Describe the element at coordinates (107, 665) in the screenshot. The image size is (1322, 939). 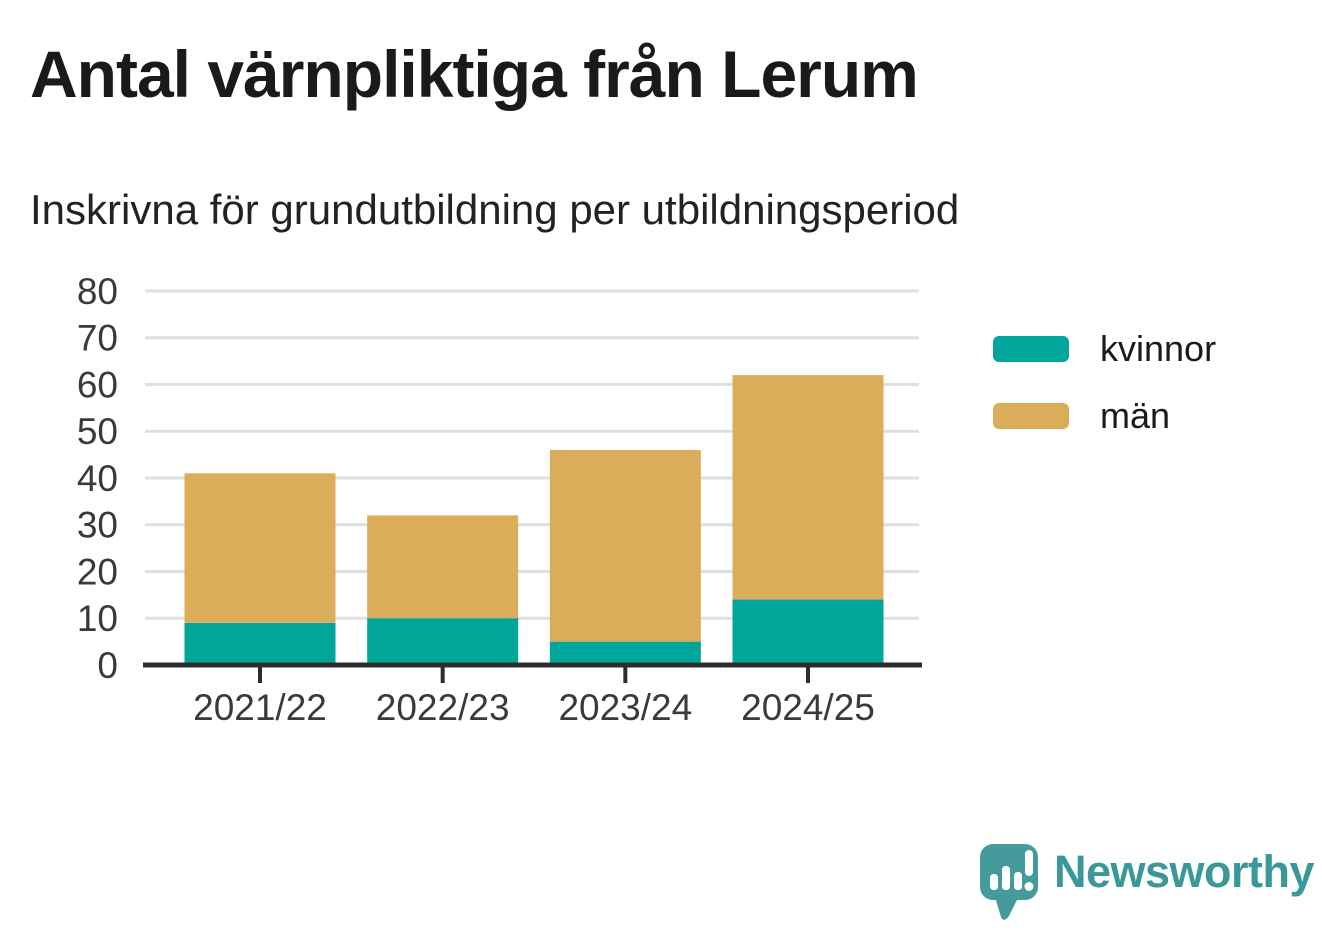
I see `y-axis-tick-label: 0` at that location.